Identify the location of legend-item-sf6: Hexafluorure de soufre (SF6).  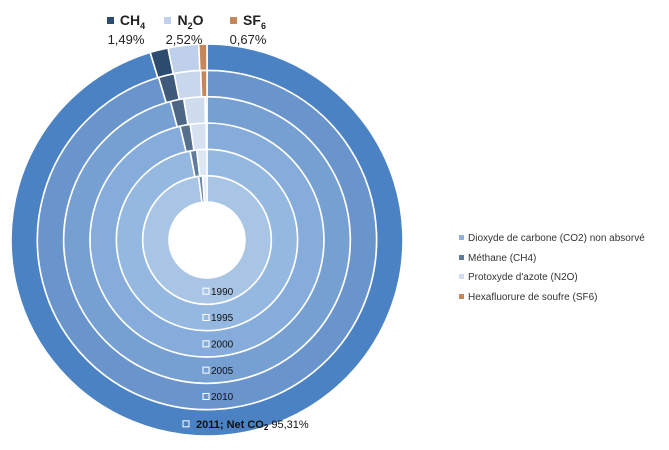
(552, 301).